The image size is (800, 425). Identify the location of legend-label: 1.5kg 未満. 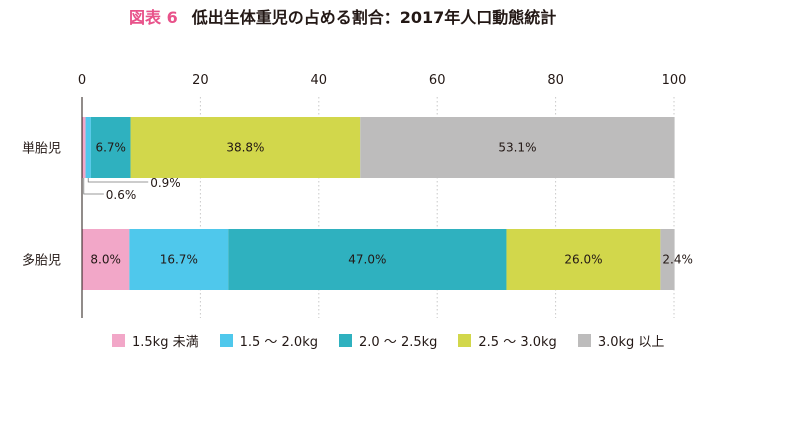
(165, 342).